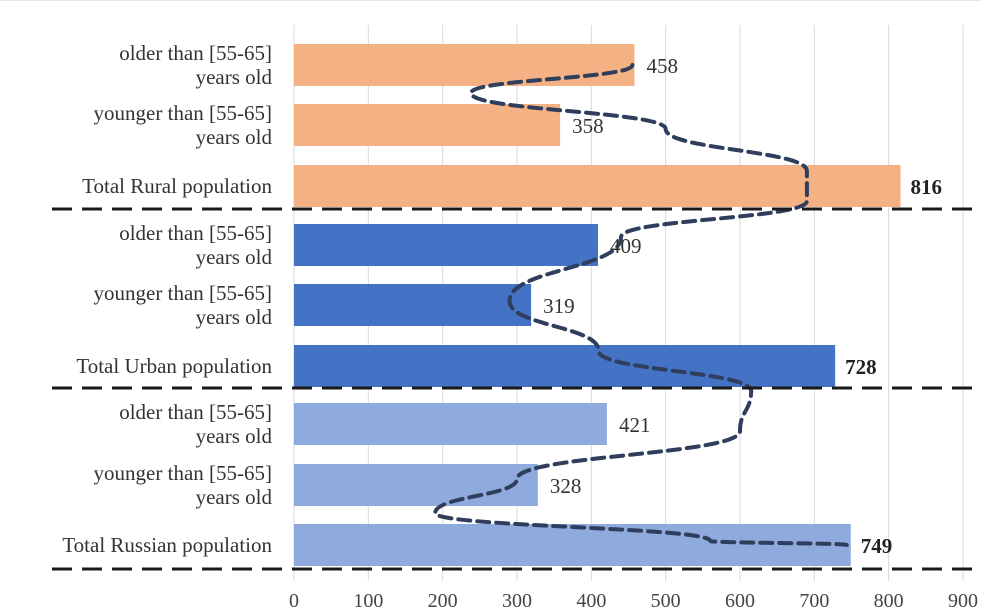 This screenshot has height=612, width=981. What do you see at coordinates (559, 306) in the screenshot?
I see `data-label-4: 319` at bounding box center [559, 306].